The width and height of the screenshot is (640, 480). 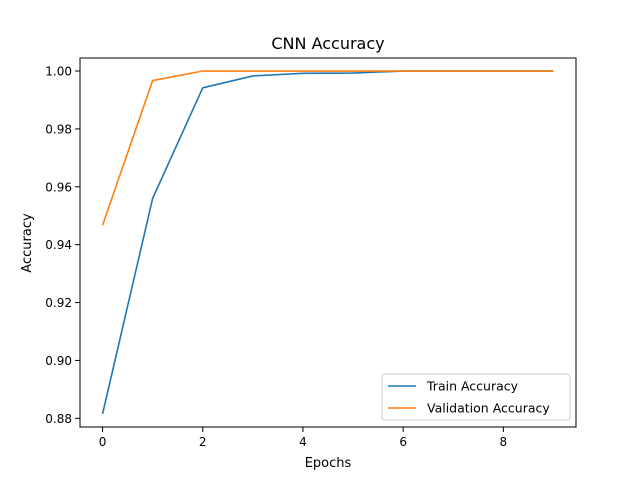 I want to click on y-tick-label: 0.98, so click(x=58, y=129).